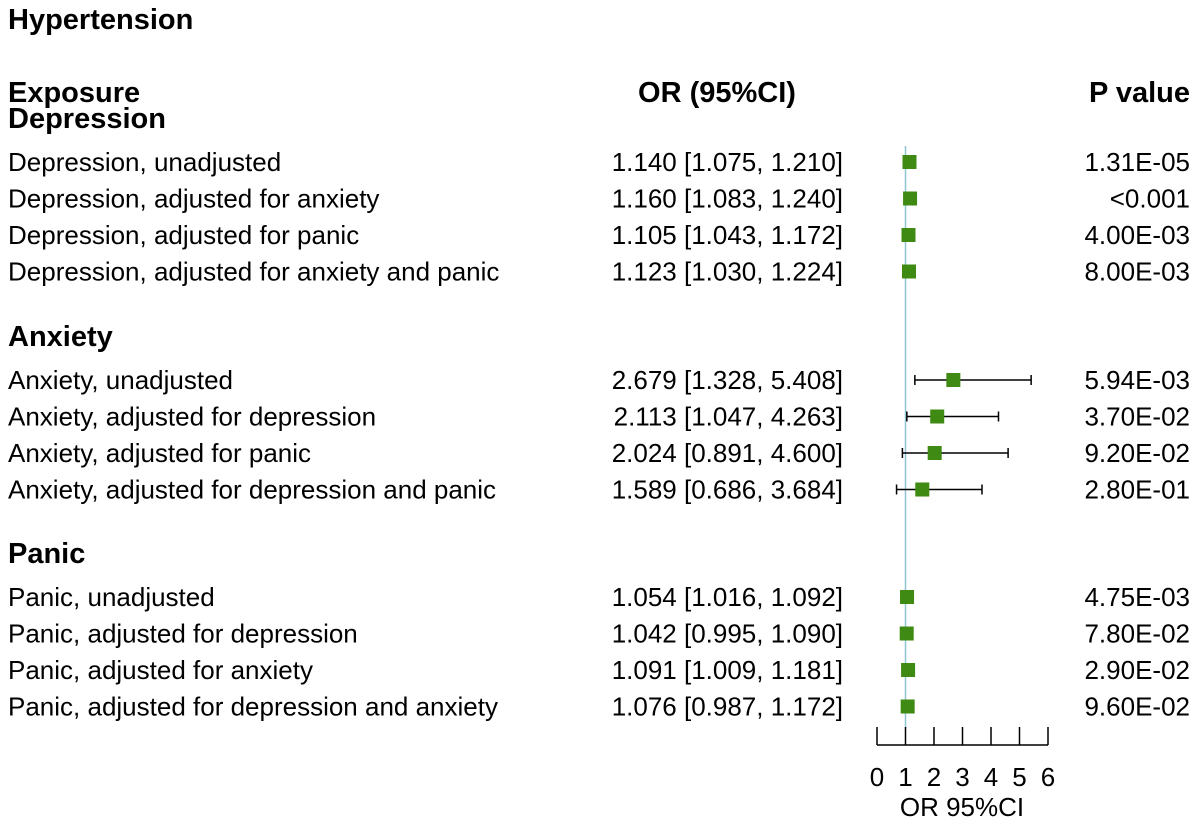 The image size is (1200, 830). What do you see at coordinates (727, 597) in the screenshot?
I see `or-ci-value: 1.054 [1.016, 1.092]` at bounding box center [727, 597].